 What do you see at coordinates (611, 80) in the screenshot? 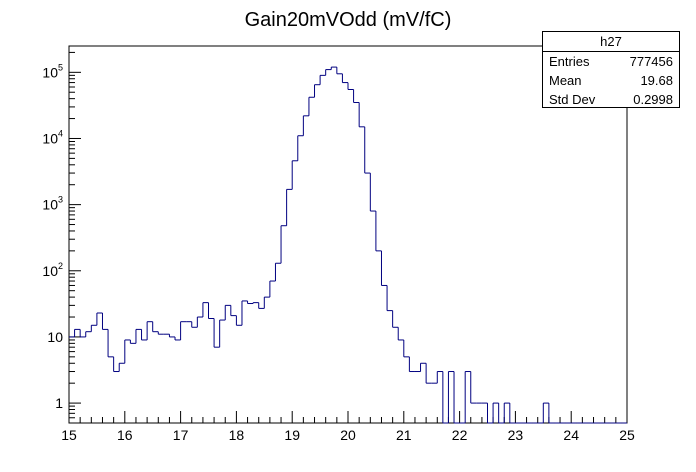
I see `stats-mean-row: Mean 19.68` at bounding box center [611, 80].